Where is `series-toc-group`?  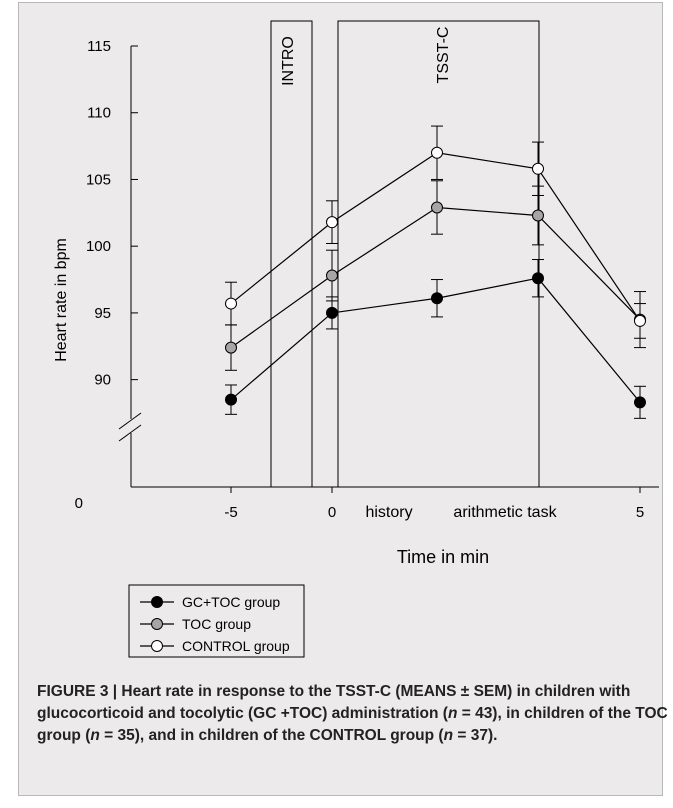
series-toc-group is located at coordinates (435, 275).